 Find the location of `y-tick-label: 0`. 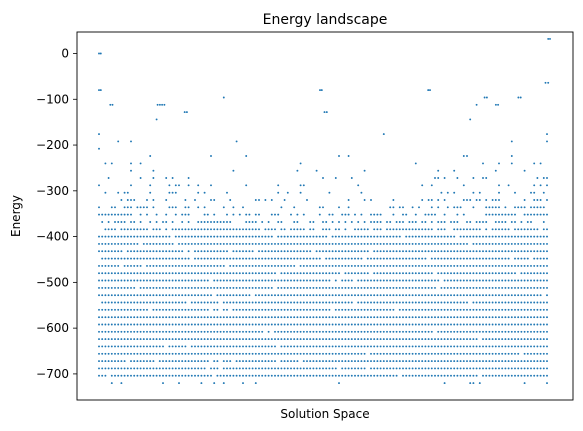

y-tick-label: 0 is located at coordinates (65, 54).